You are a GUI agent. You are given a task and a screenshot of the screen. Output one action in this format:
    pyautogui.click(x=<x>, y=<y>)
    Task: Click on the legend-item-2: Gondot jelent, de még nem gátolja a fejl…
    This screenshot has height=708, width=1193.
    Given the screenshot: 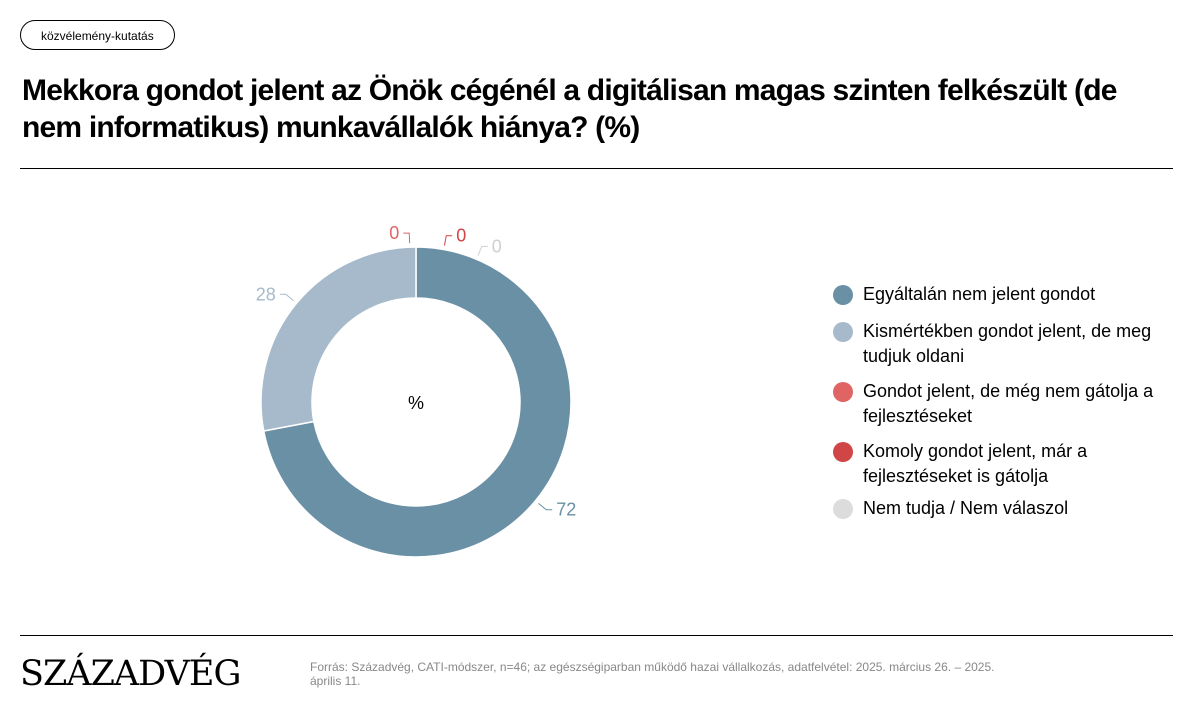 What is the action you would take?
    pyautogui.click(x=998, y=404)
    